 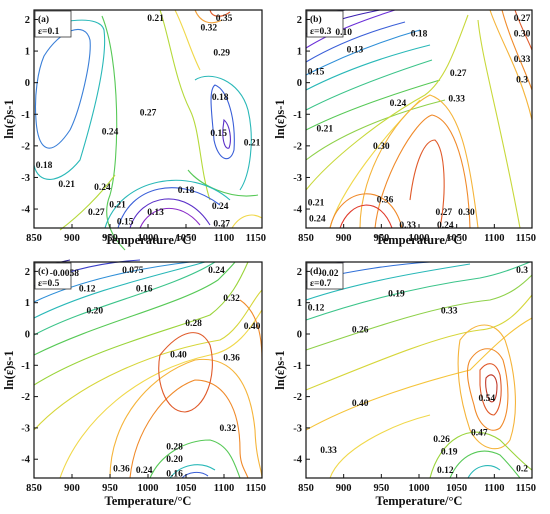 I want to click on panel-b-info-box, so click(x=325, y=24).